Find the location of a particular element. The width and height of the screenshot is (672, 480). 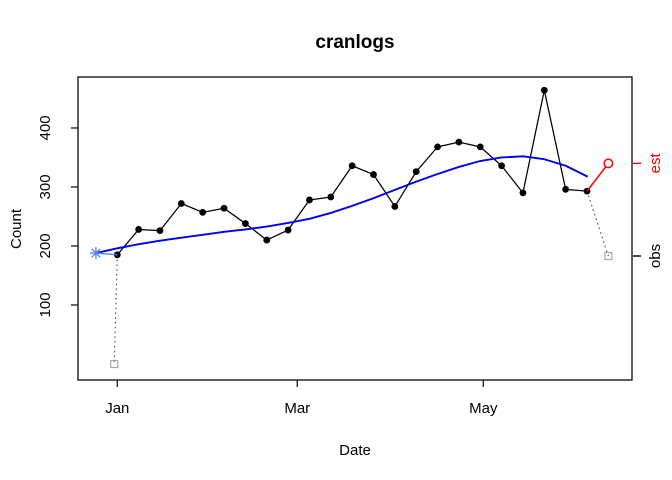

x-tick-label: Jan is located at coordinates (117, 408).